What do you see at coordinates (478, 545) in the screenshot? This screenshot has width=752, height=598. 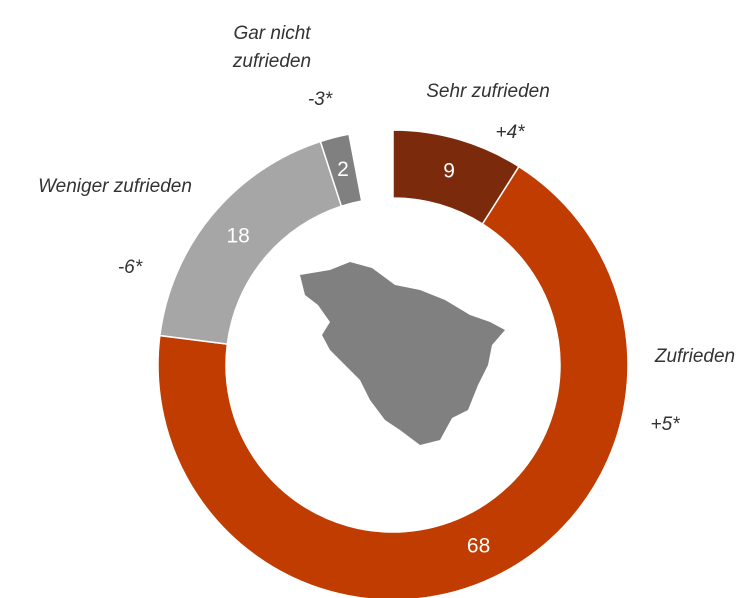 I see `value-label: 68` at bounding box center [478, 545].